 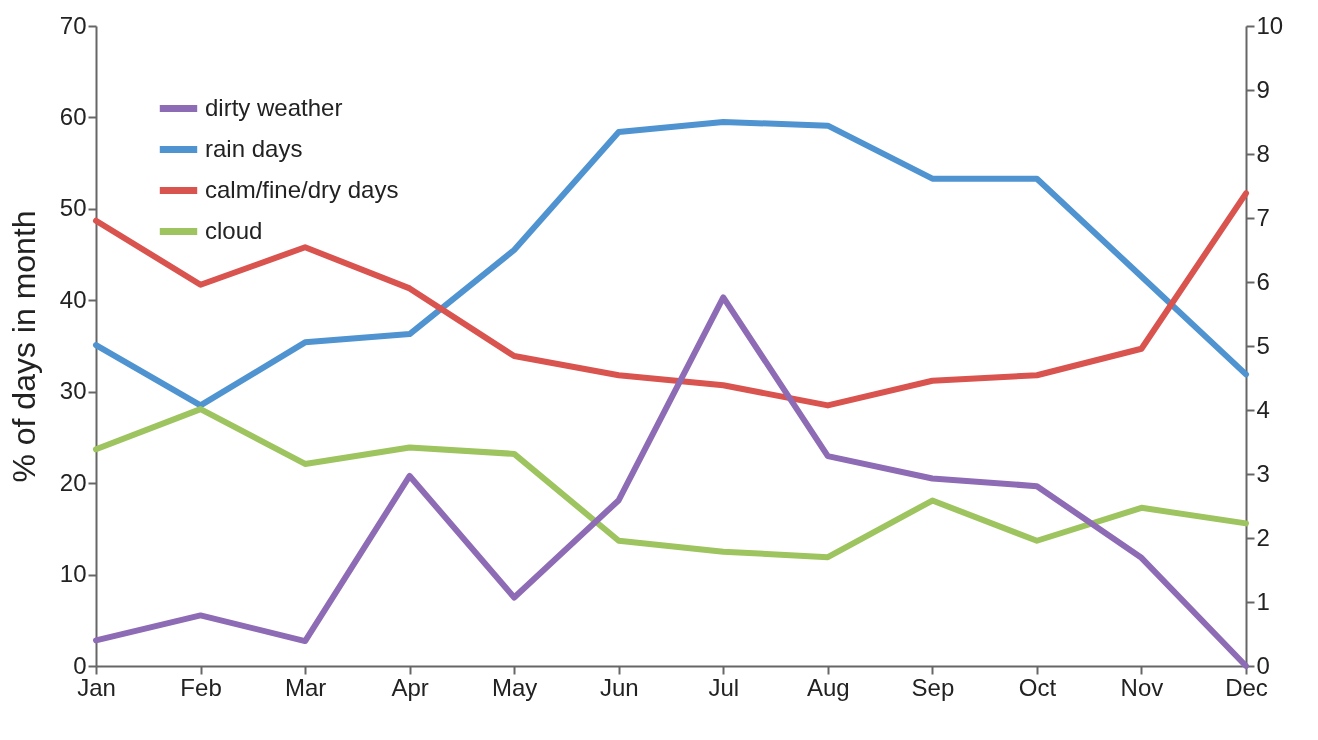 What do you see at coordinates (254, 148) in the screenshot?
I see `legend-label: rain days` at bounding box center [254, 148].